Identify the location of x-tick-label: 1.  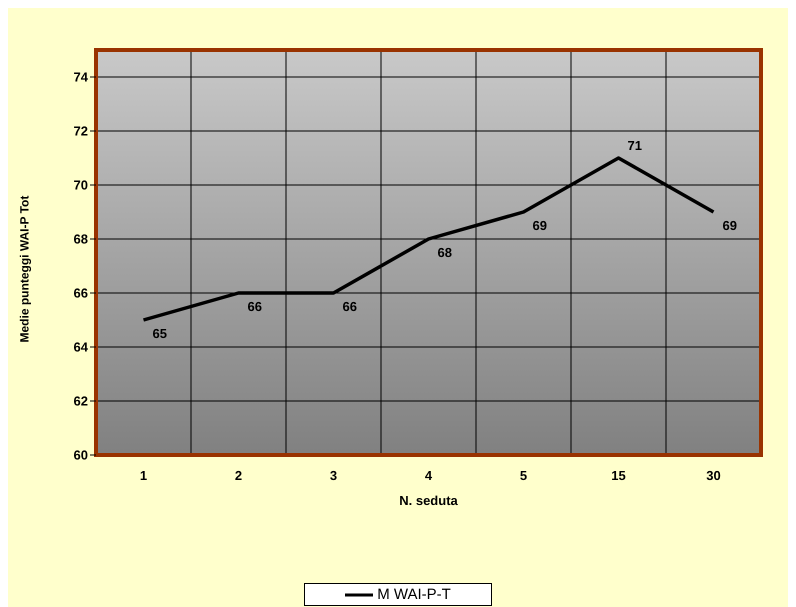
(144, 476).